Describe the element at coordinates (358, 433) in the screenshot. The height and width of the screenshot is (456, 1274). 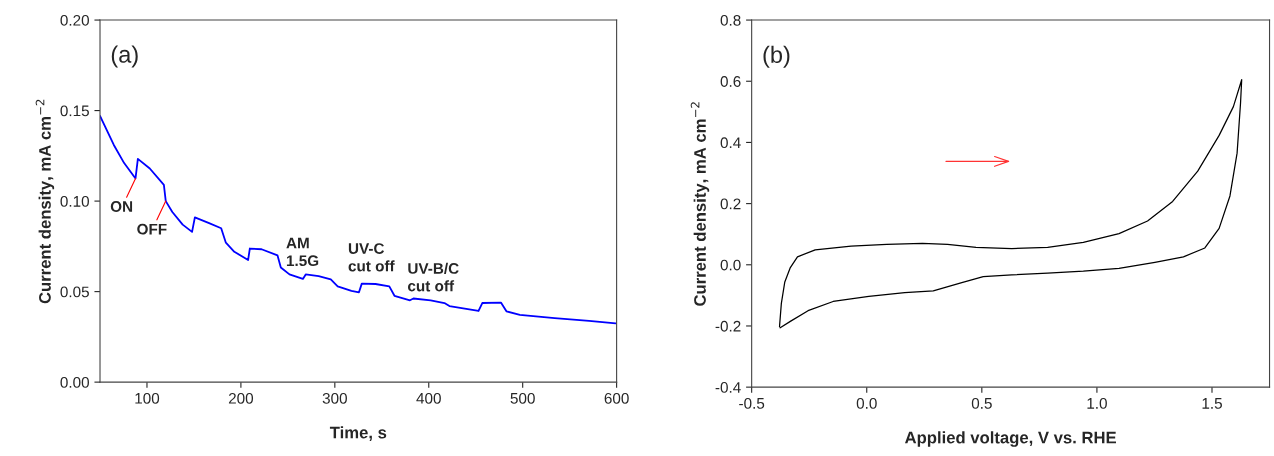
I see `x-axis-title: Time, s` at that location.